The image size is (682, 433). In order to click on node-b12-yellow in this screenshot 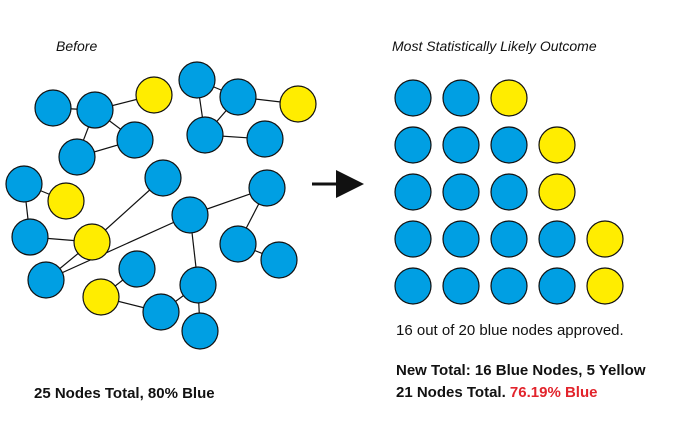, I will do `click(66, 201)`.